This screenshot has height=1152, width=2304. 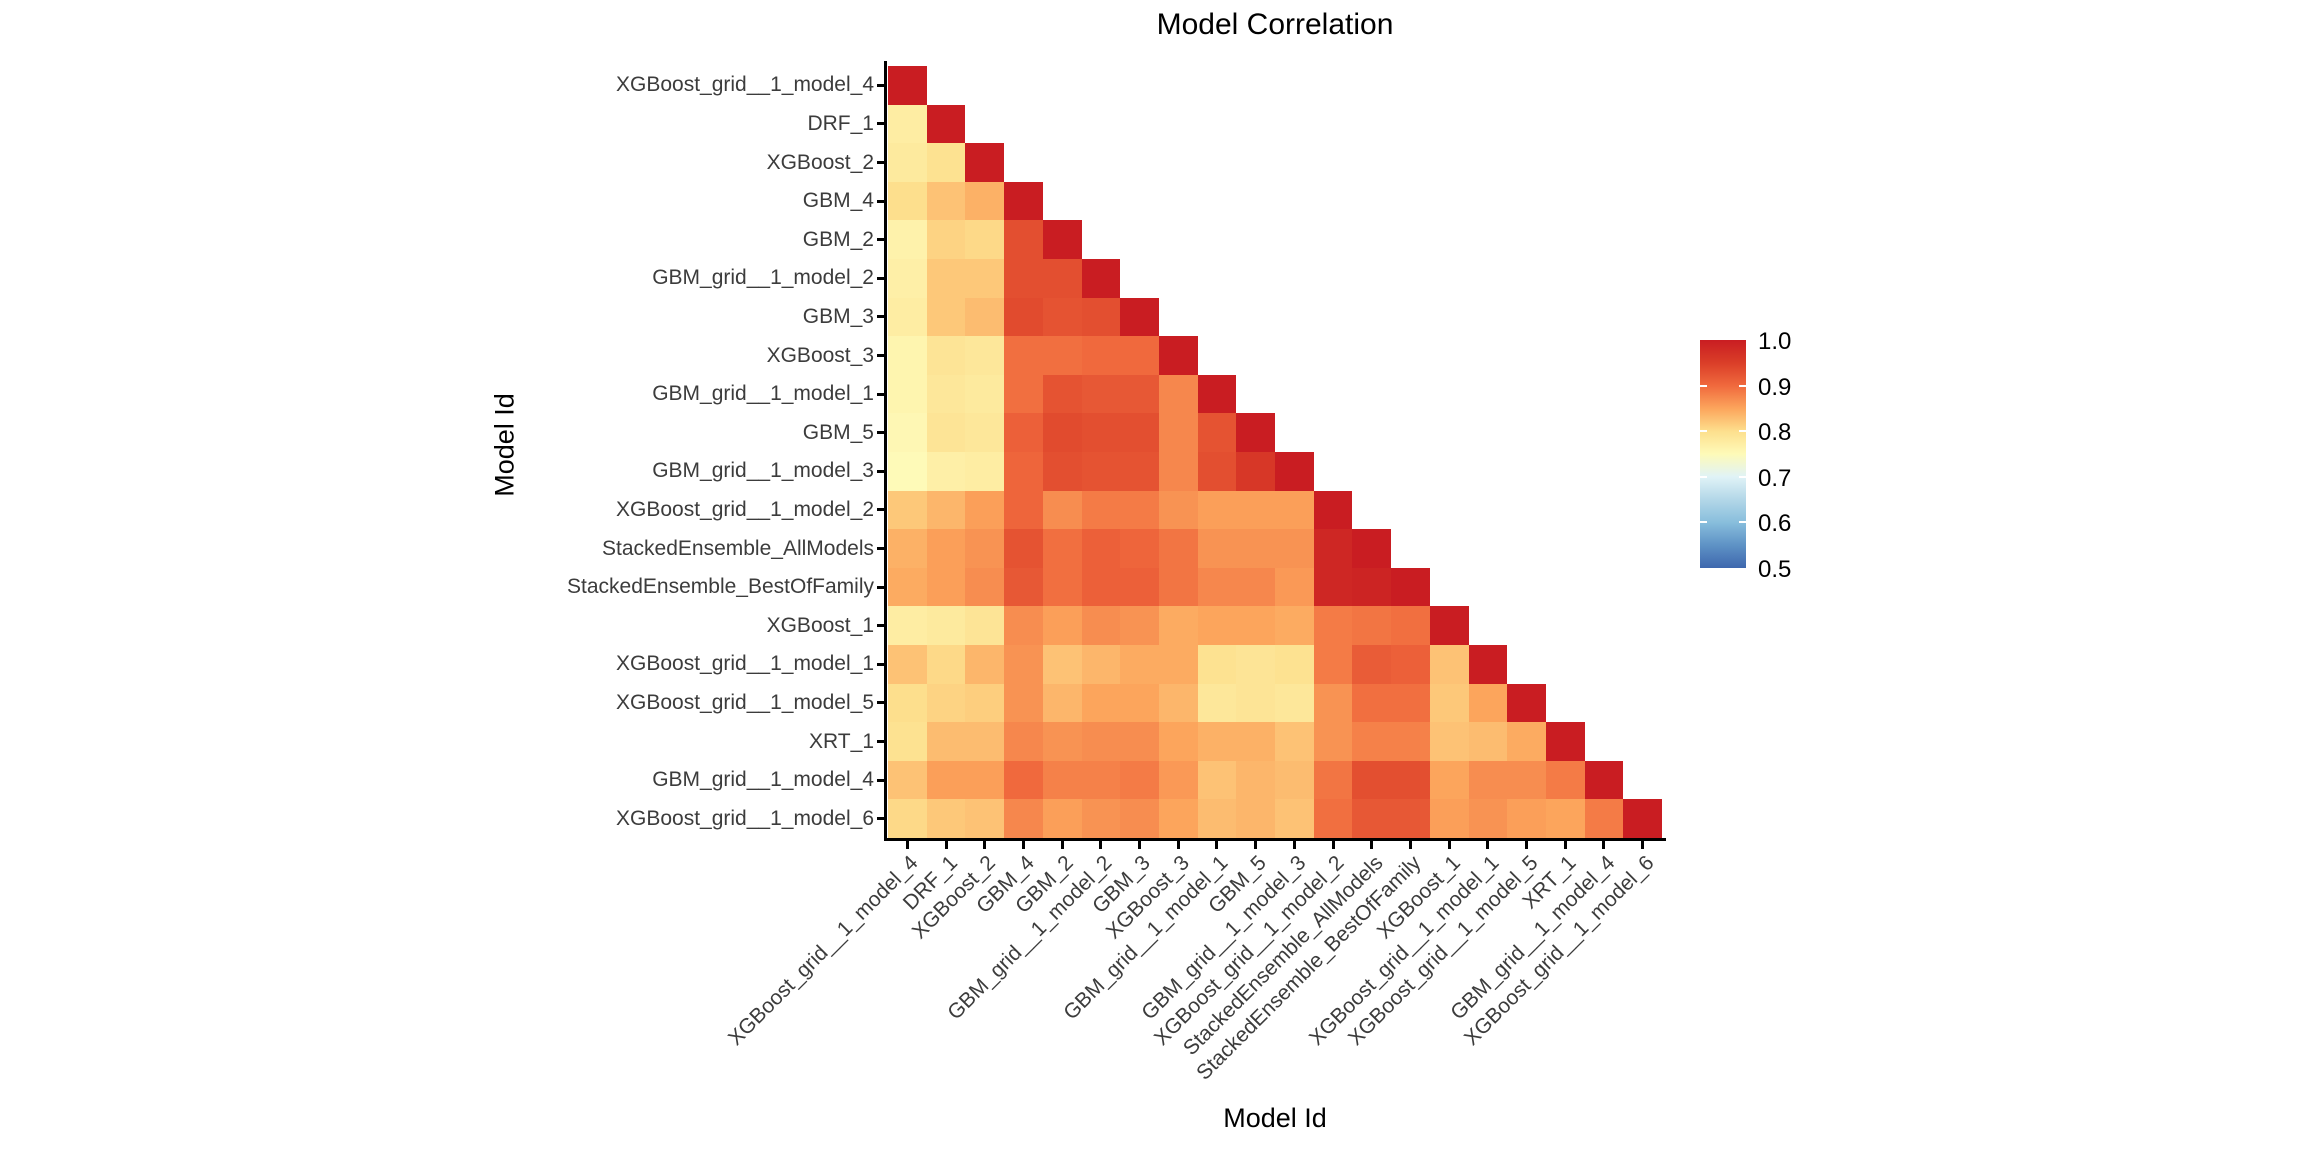 I want to click on y-tick-label: GBM_grid__1_model_4, so click(x=763, y=780).